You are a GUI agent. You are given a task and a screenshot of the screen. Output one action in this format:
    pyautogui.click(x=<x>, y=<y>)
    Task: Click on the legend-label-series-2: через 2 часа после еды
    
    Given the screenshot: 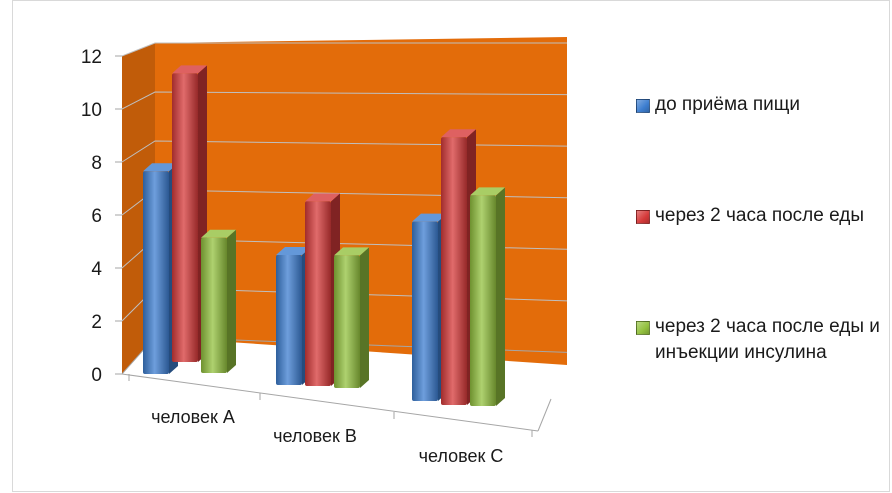 What is the action you would take?
    pyautogui.click(x=760, y=215)
    